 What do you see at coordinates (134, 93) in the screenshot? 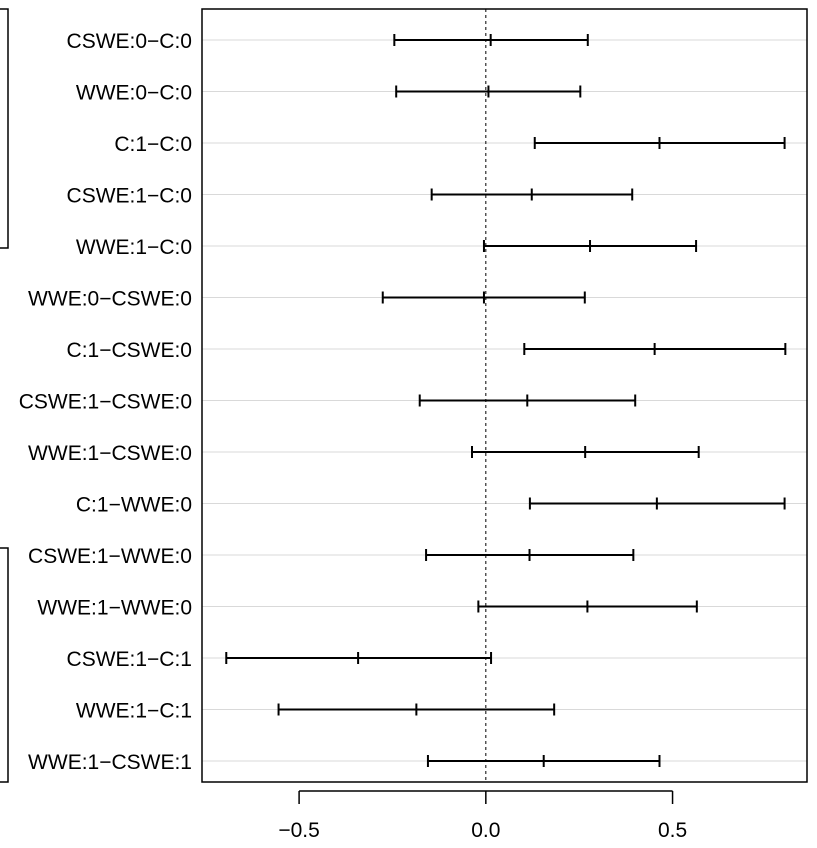
I see `y-tick-label: WWE:0−C:0` at bounding box center [134, 93].